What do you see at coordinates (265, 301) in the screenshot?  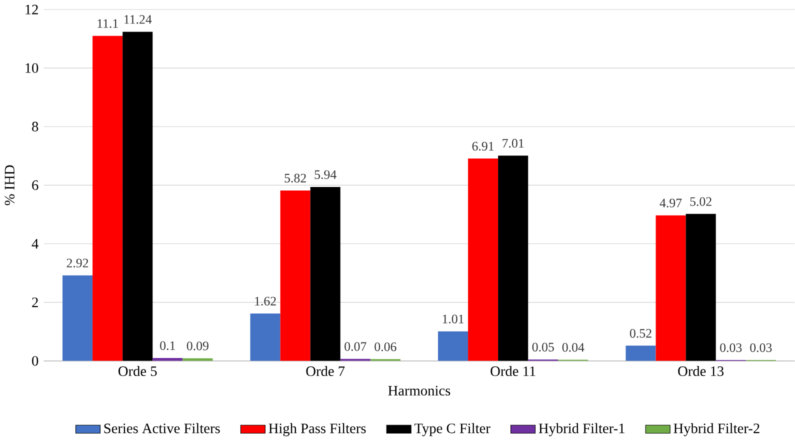 I see `data-label: 1.62` at bounding box center [265, 301].